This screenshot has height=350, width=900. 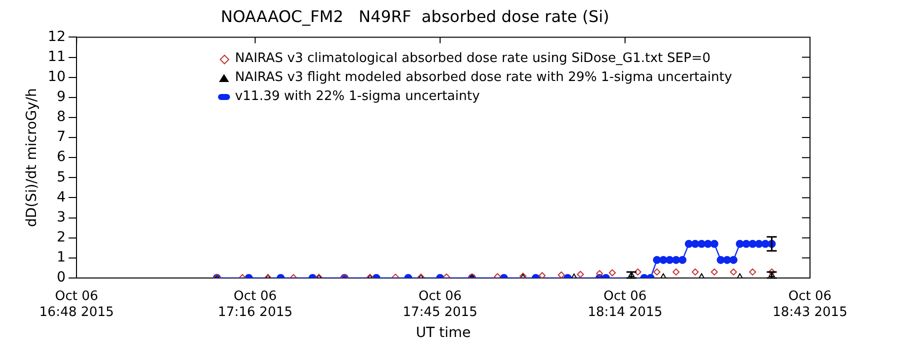 I want to click on x-tick-label: Oct 06 17:45 2015, so click(x=440, y=304).